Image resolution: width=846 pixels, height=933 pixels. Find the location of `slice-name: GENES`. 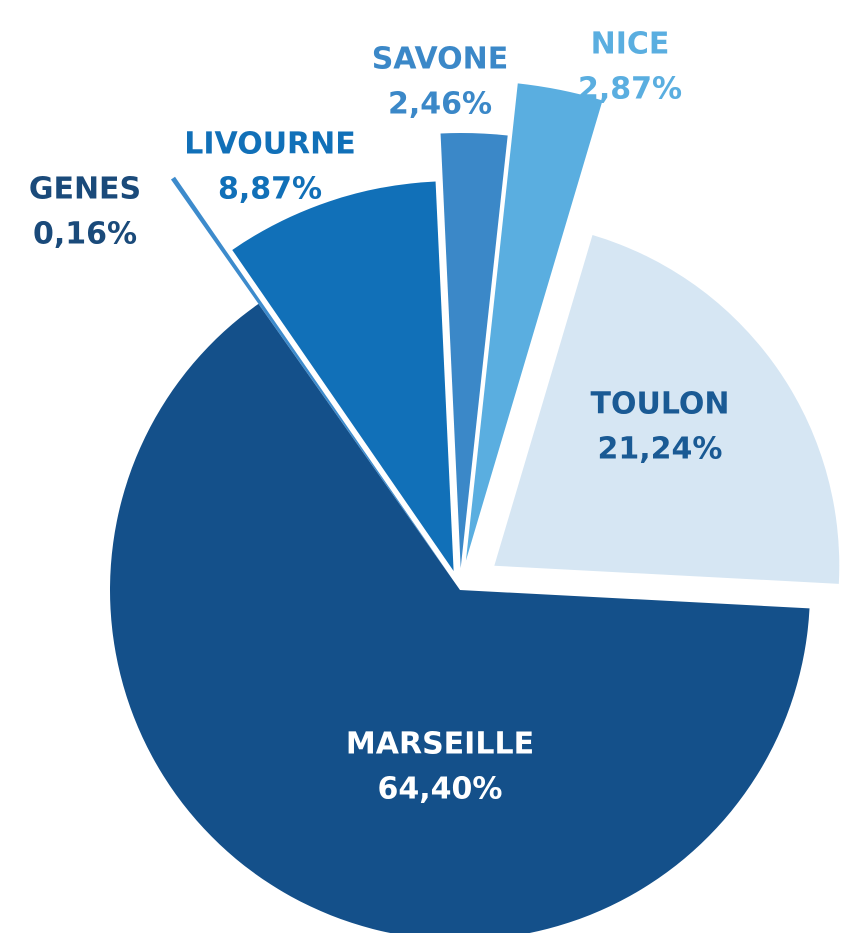

slice-name: GENES is located at coordinates (85, 189).